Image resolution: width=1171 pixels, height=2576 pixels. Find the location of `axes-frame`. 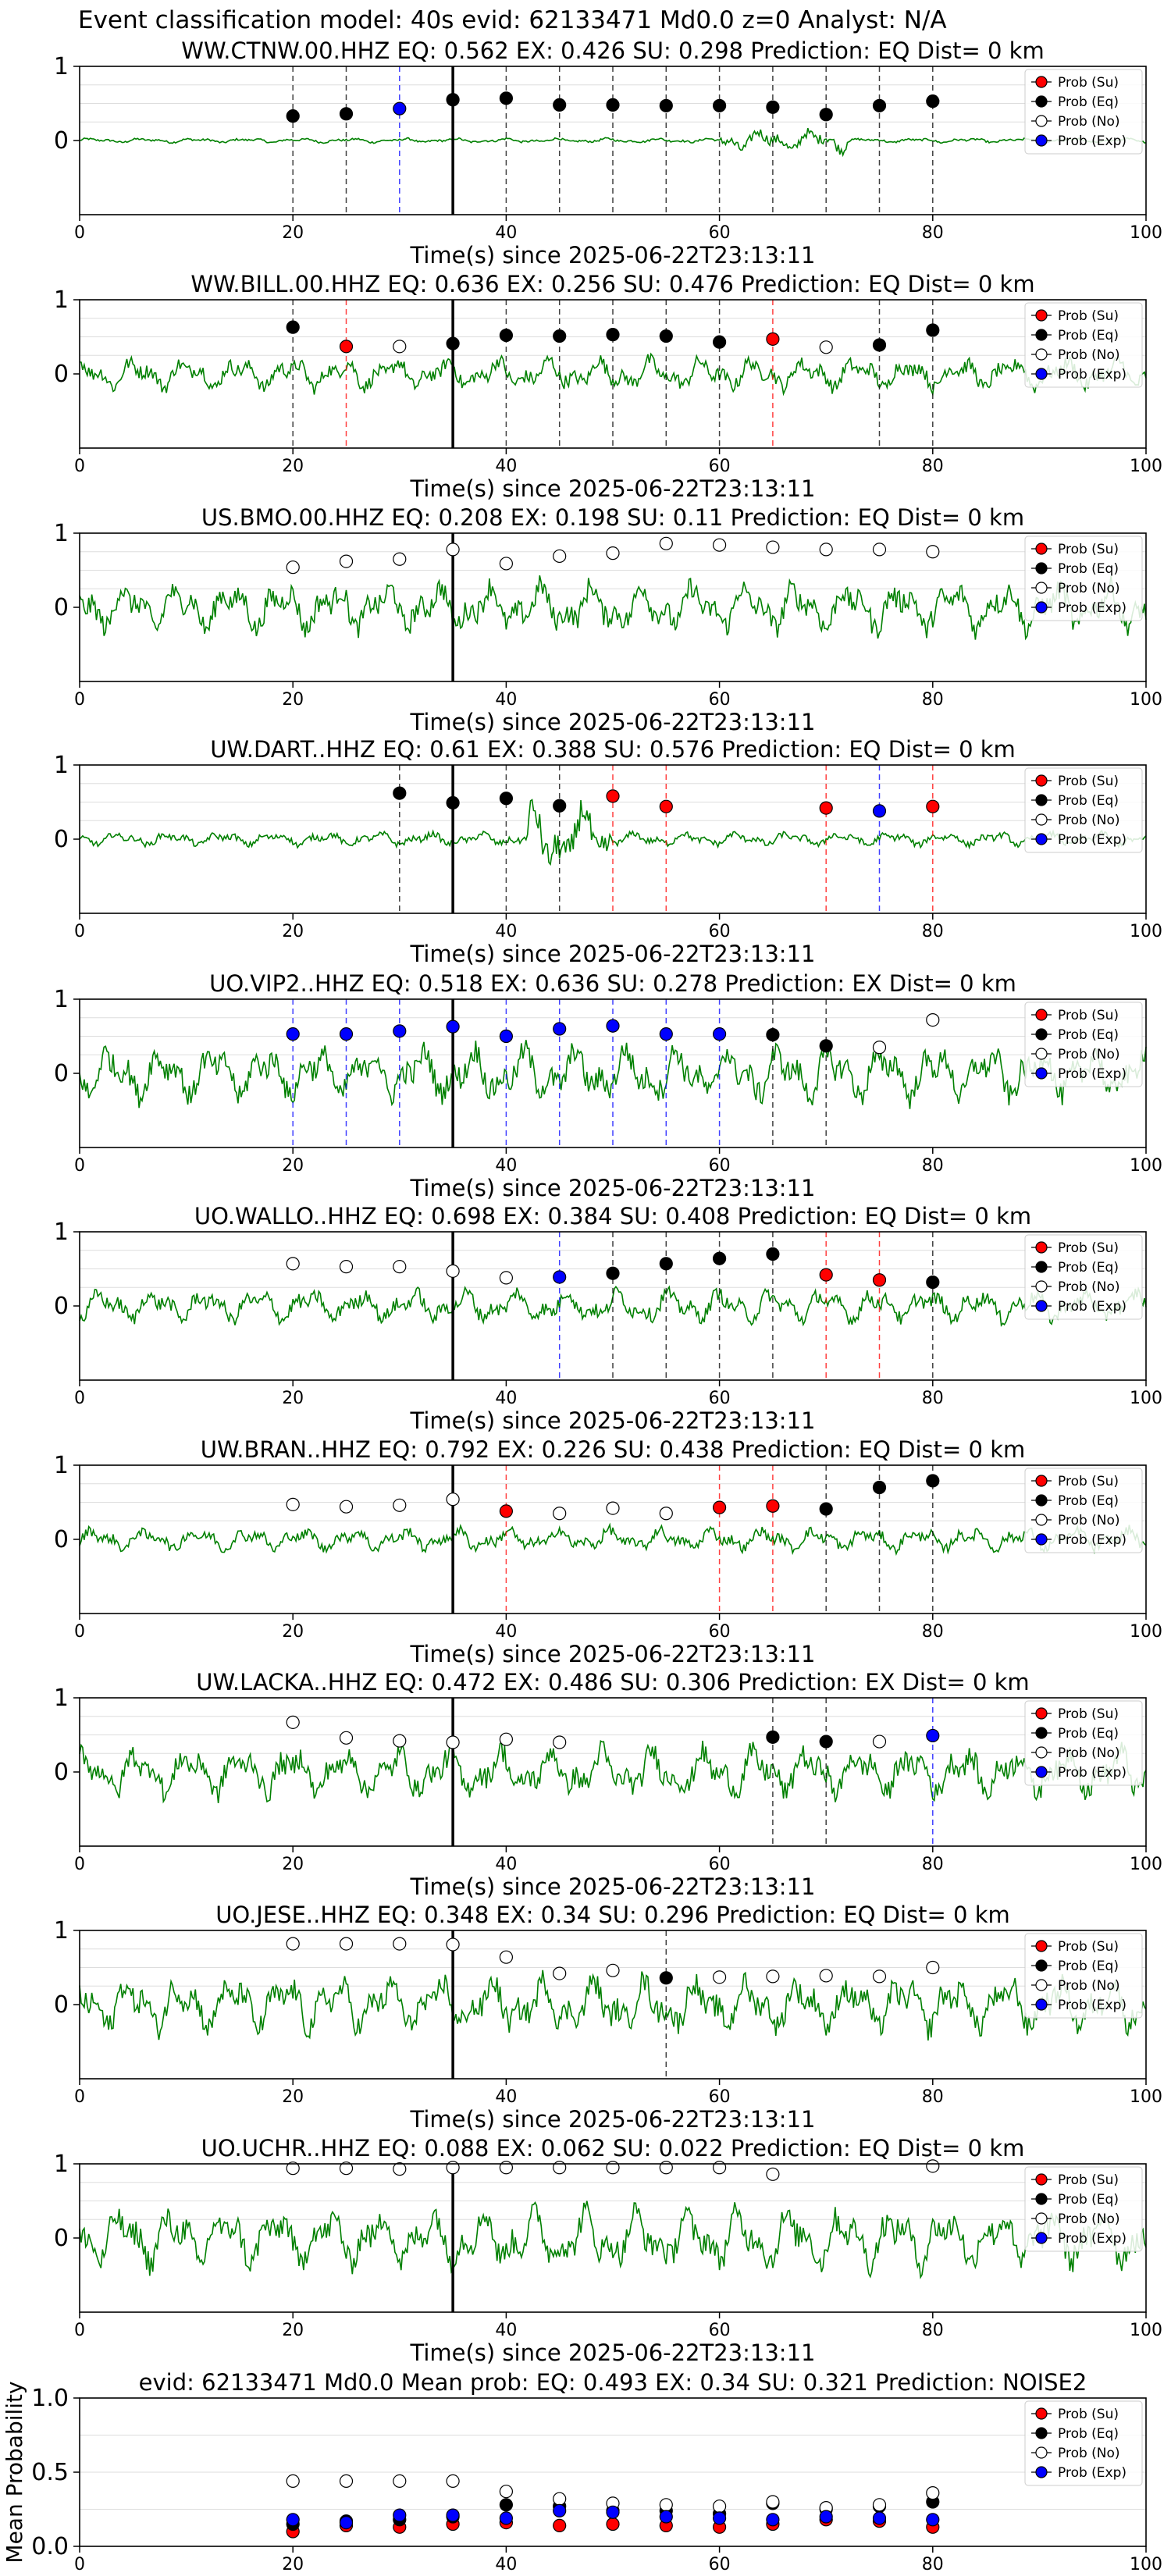

axes-frame is located at coordinates (613, 1772).